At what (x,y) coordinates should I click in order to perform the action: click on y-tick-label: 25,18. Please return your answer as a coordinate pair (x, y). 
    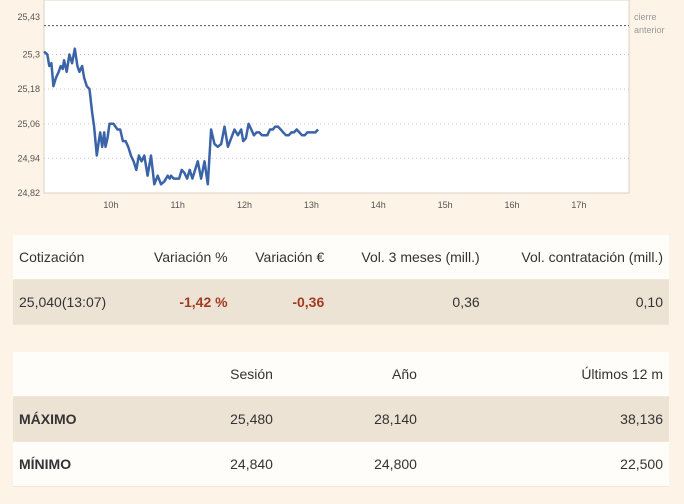
    Looking at the image, I should click on (28, 89).